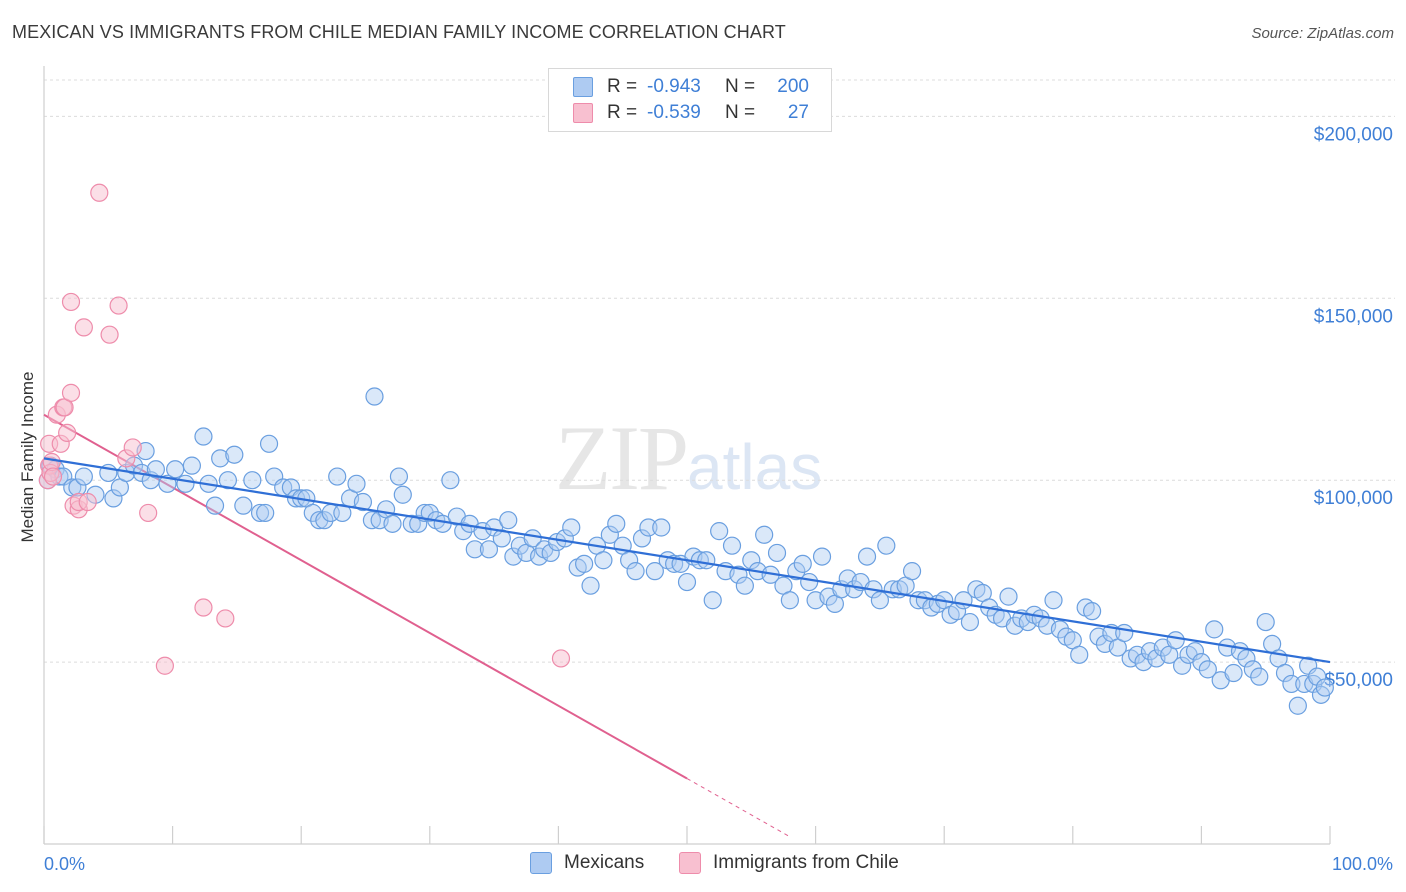  I want to click on x-tick-labels: 0.0% 100.0%, so click(718, 864).